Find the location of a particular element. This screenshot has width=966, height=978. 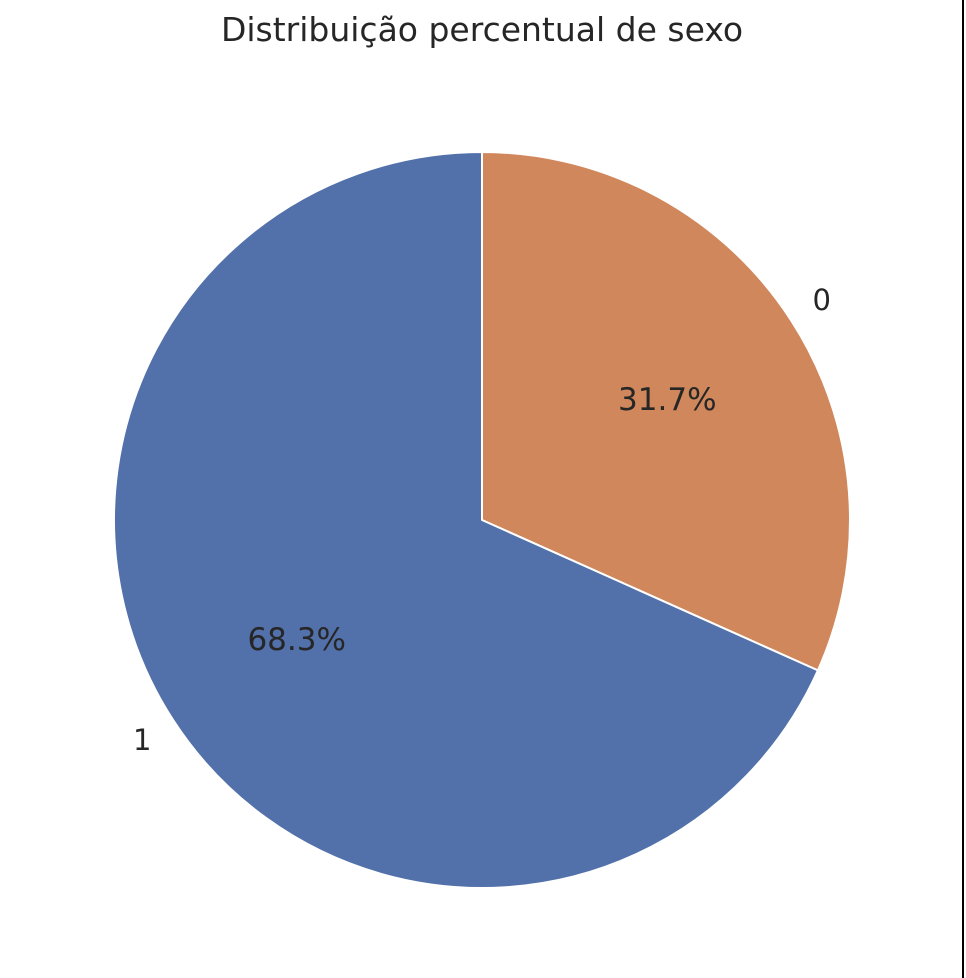

pie-pct-label-0: 31.7% is located at coordinates (667, 400).